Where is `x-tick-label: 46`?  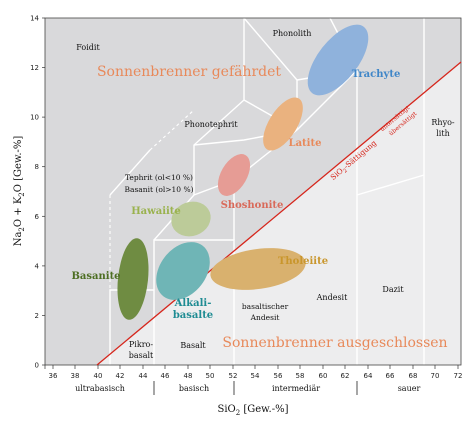
x-tick-label: 46 is located at coordinates (165, 376).